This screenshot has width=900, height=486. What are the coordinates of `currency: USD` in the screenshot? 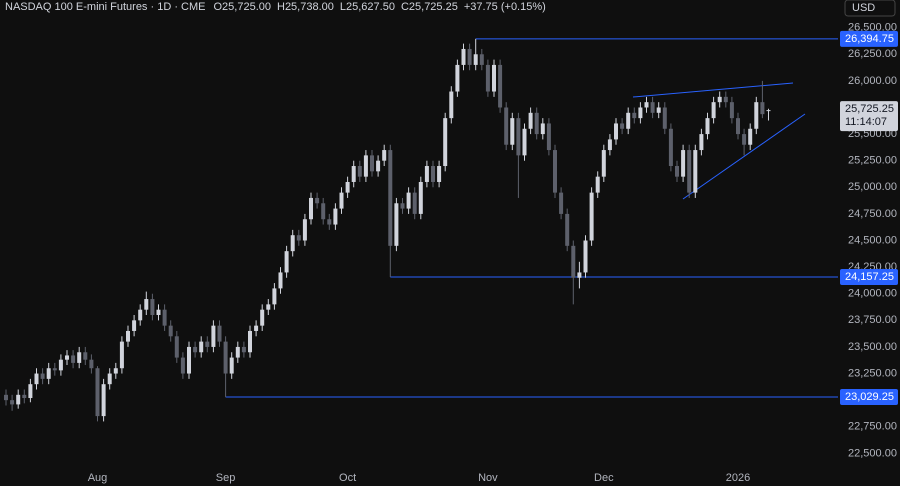 It's located at (863, 8).